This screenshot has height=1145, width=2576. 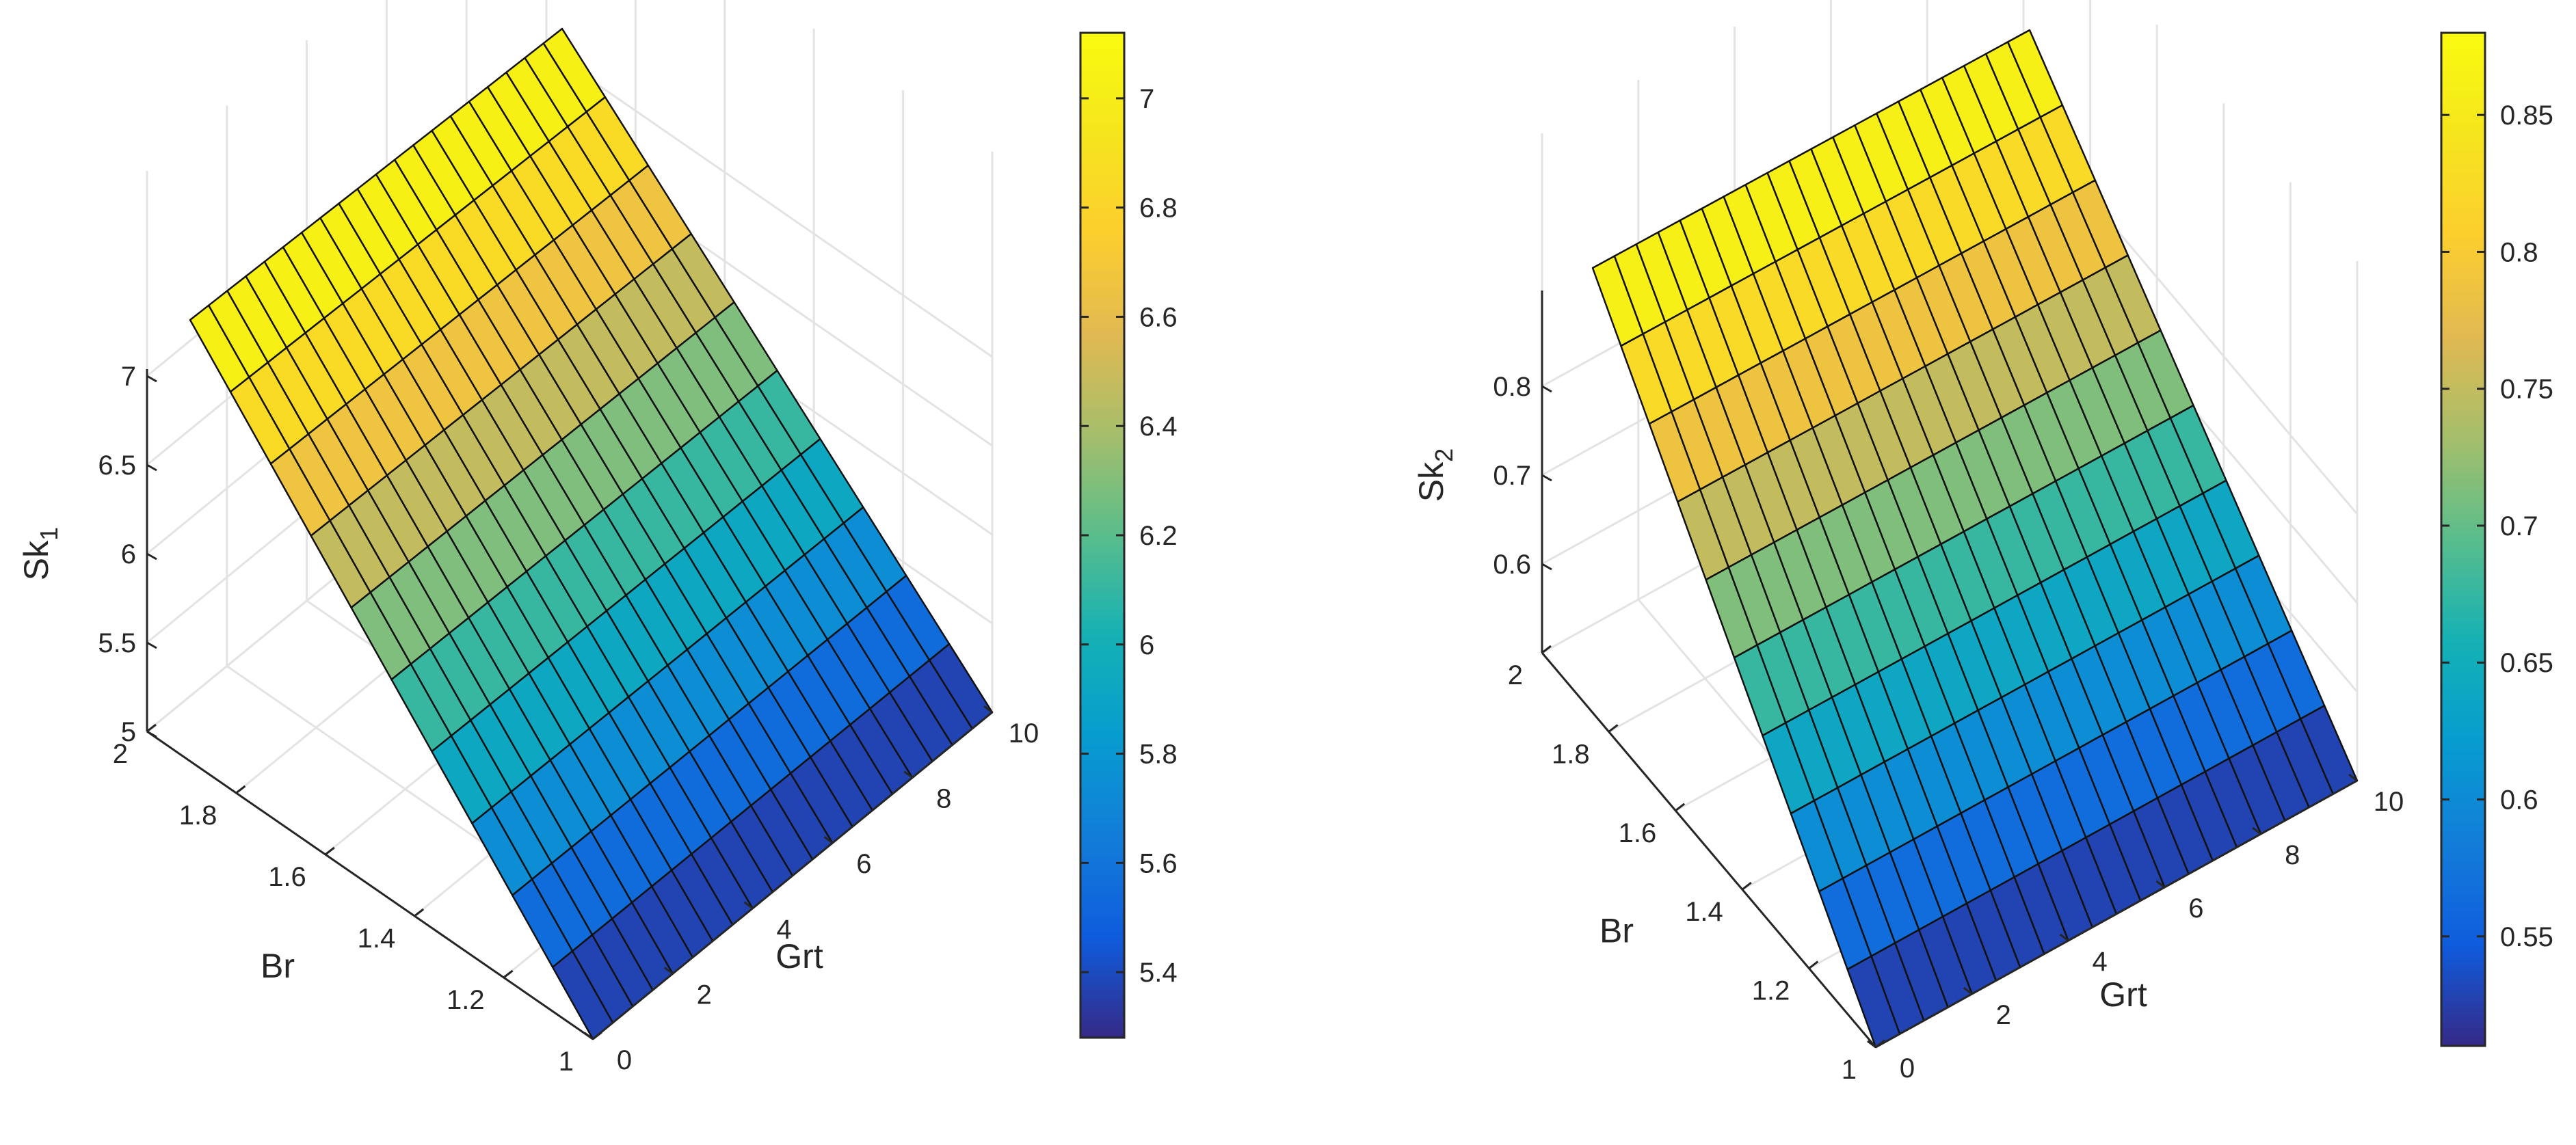 What do you see at coordinates (1146, 645) in the screenshot?
I see `colorbar-tick-label: 6` at bounding box center [1146, 645].